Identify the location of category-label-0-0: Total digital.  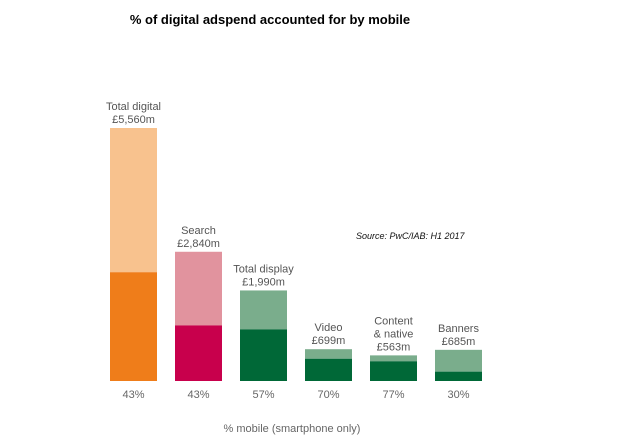
(133, 107).